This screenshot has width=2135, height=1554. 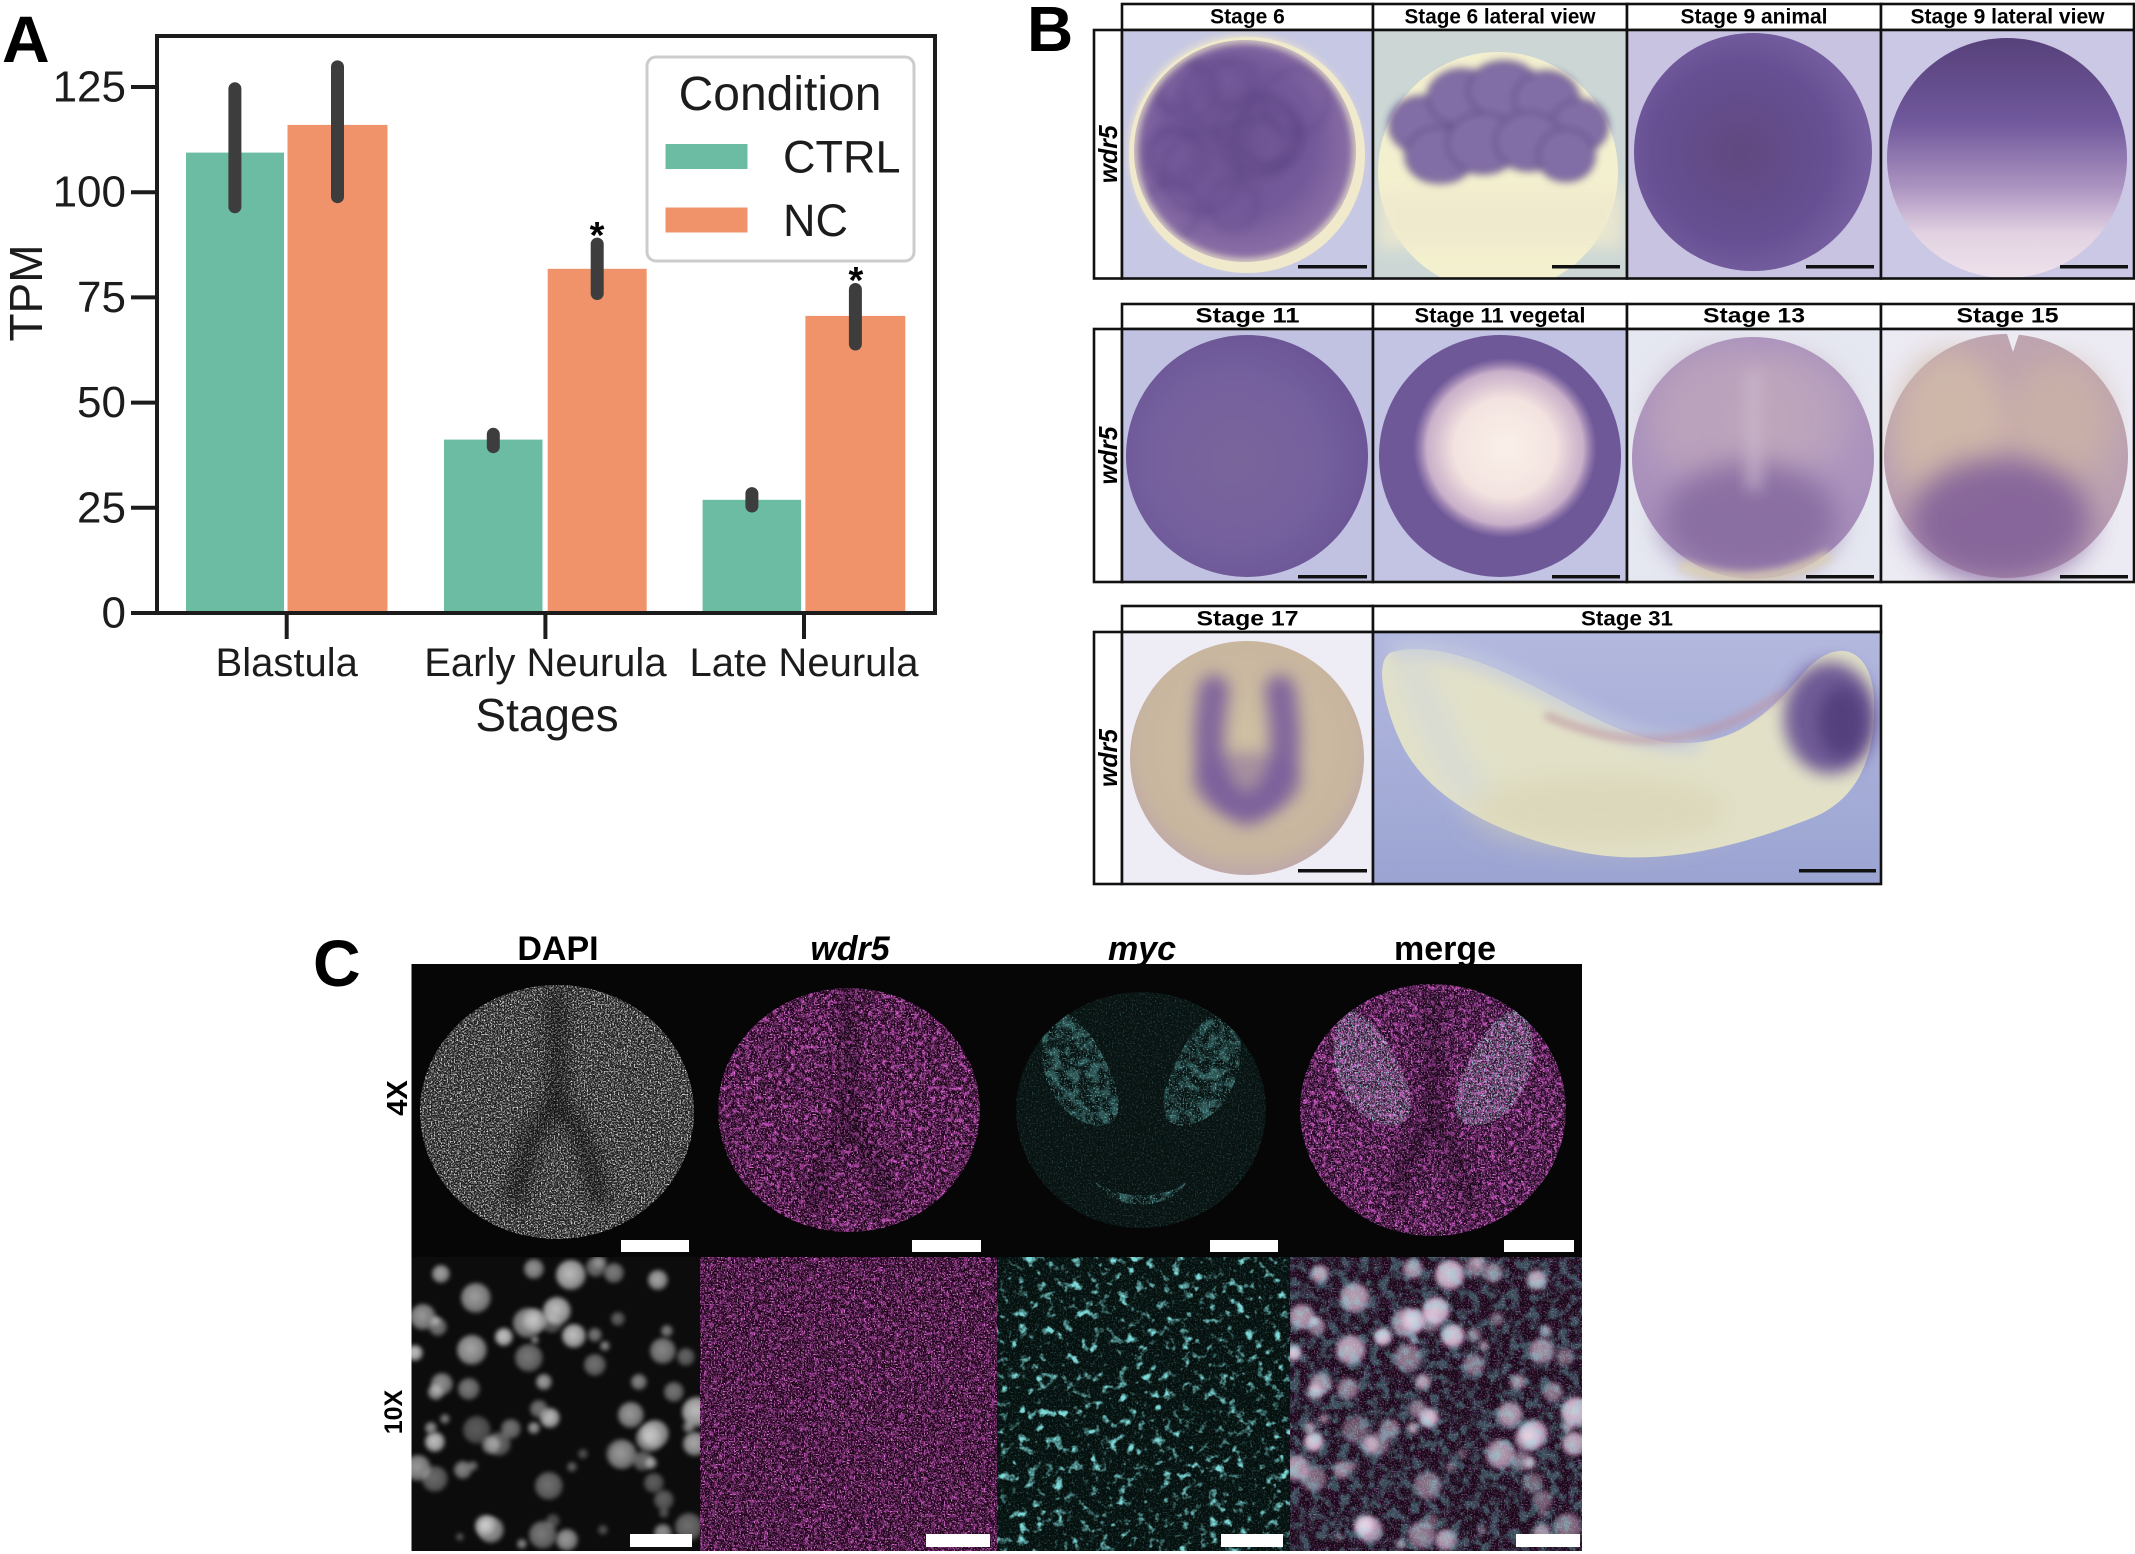 I want to click on svg-text: Stage 13, so click(x=1754, y=316).